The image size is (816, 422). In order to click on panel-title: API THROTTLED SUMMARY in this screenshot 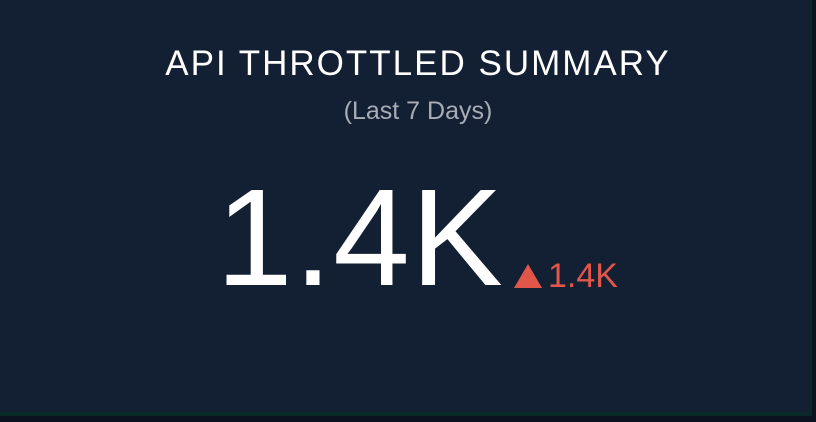, I will do `click(418, 63)`.